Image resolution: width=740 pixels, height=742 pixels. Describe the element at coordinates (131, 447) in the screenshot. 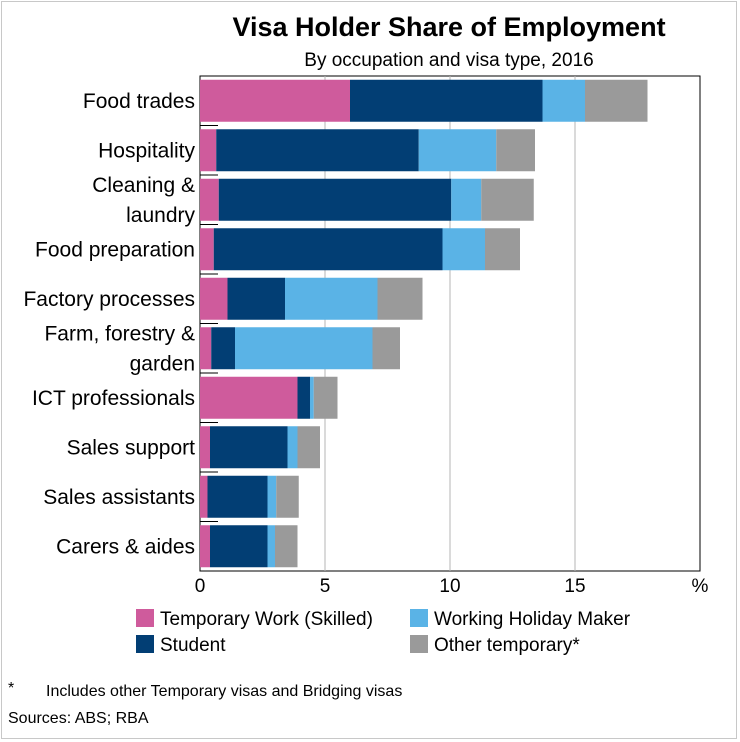

I see `category-label: Sales support` at that location.